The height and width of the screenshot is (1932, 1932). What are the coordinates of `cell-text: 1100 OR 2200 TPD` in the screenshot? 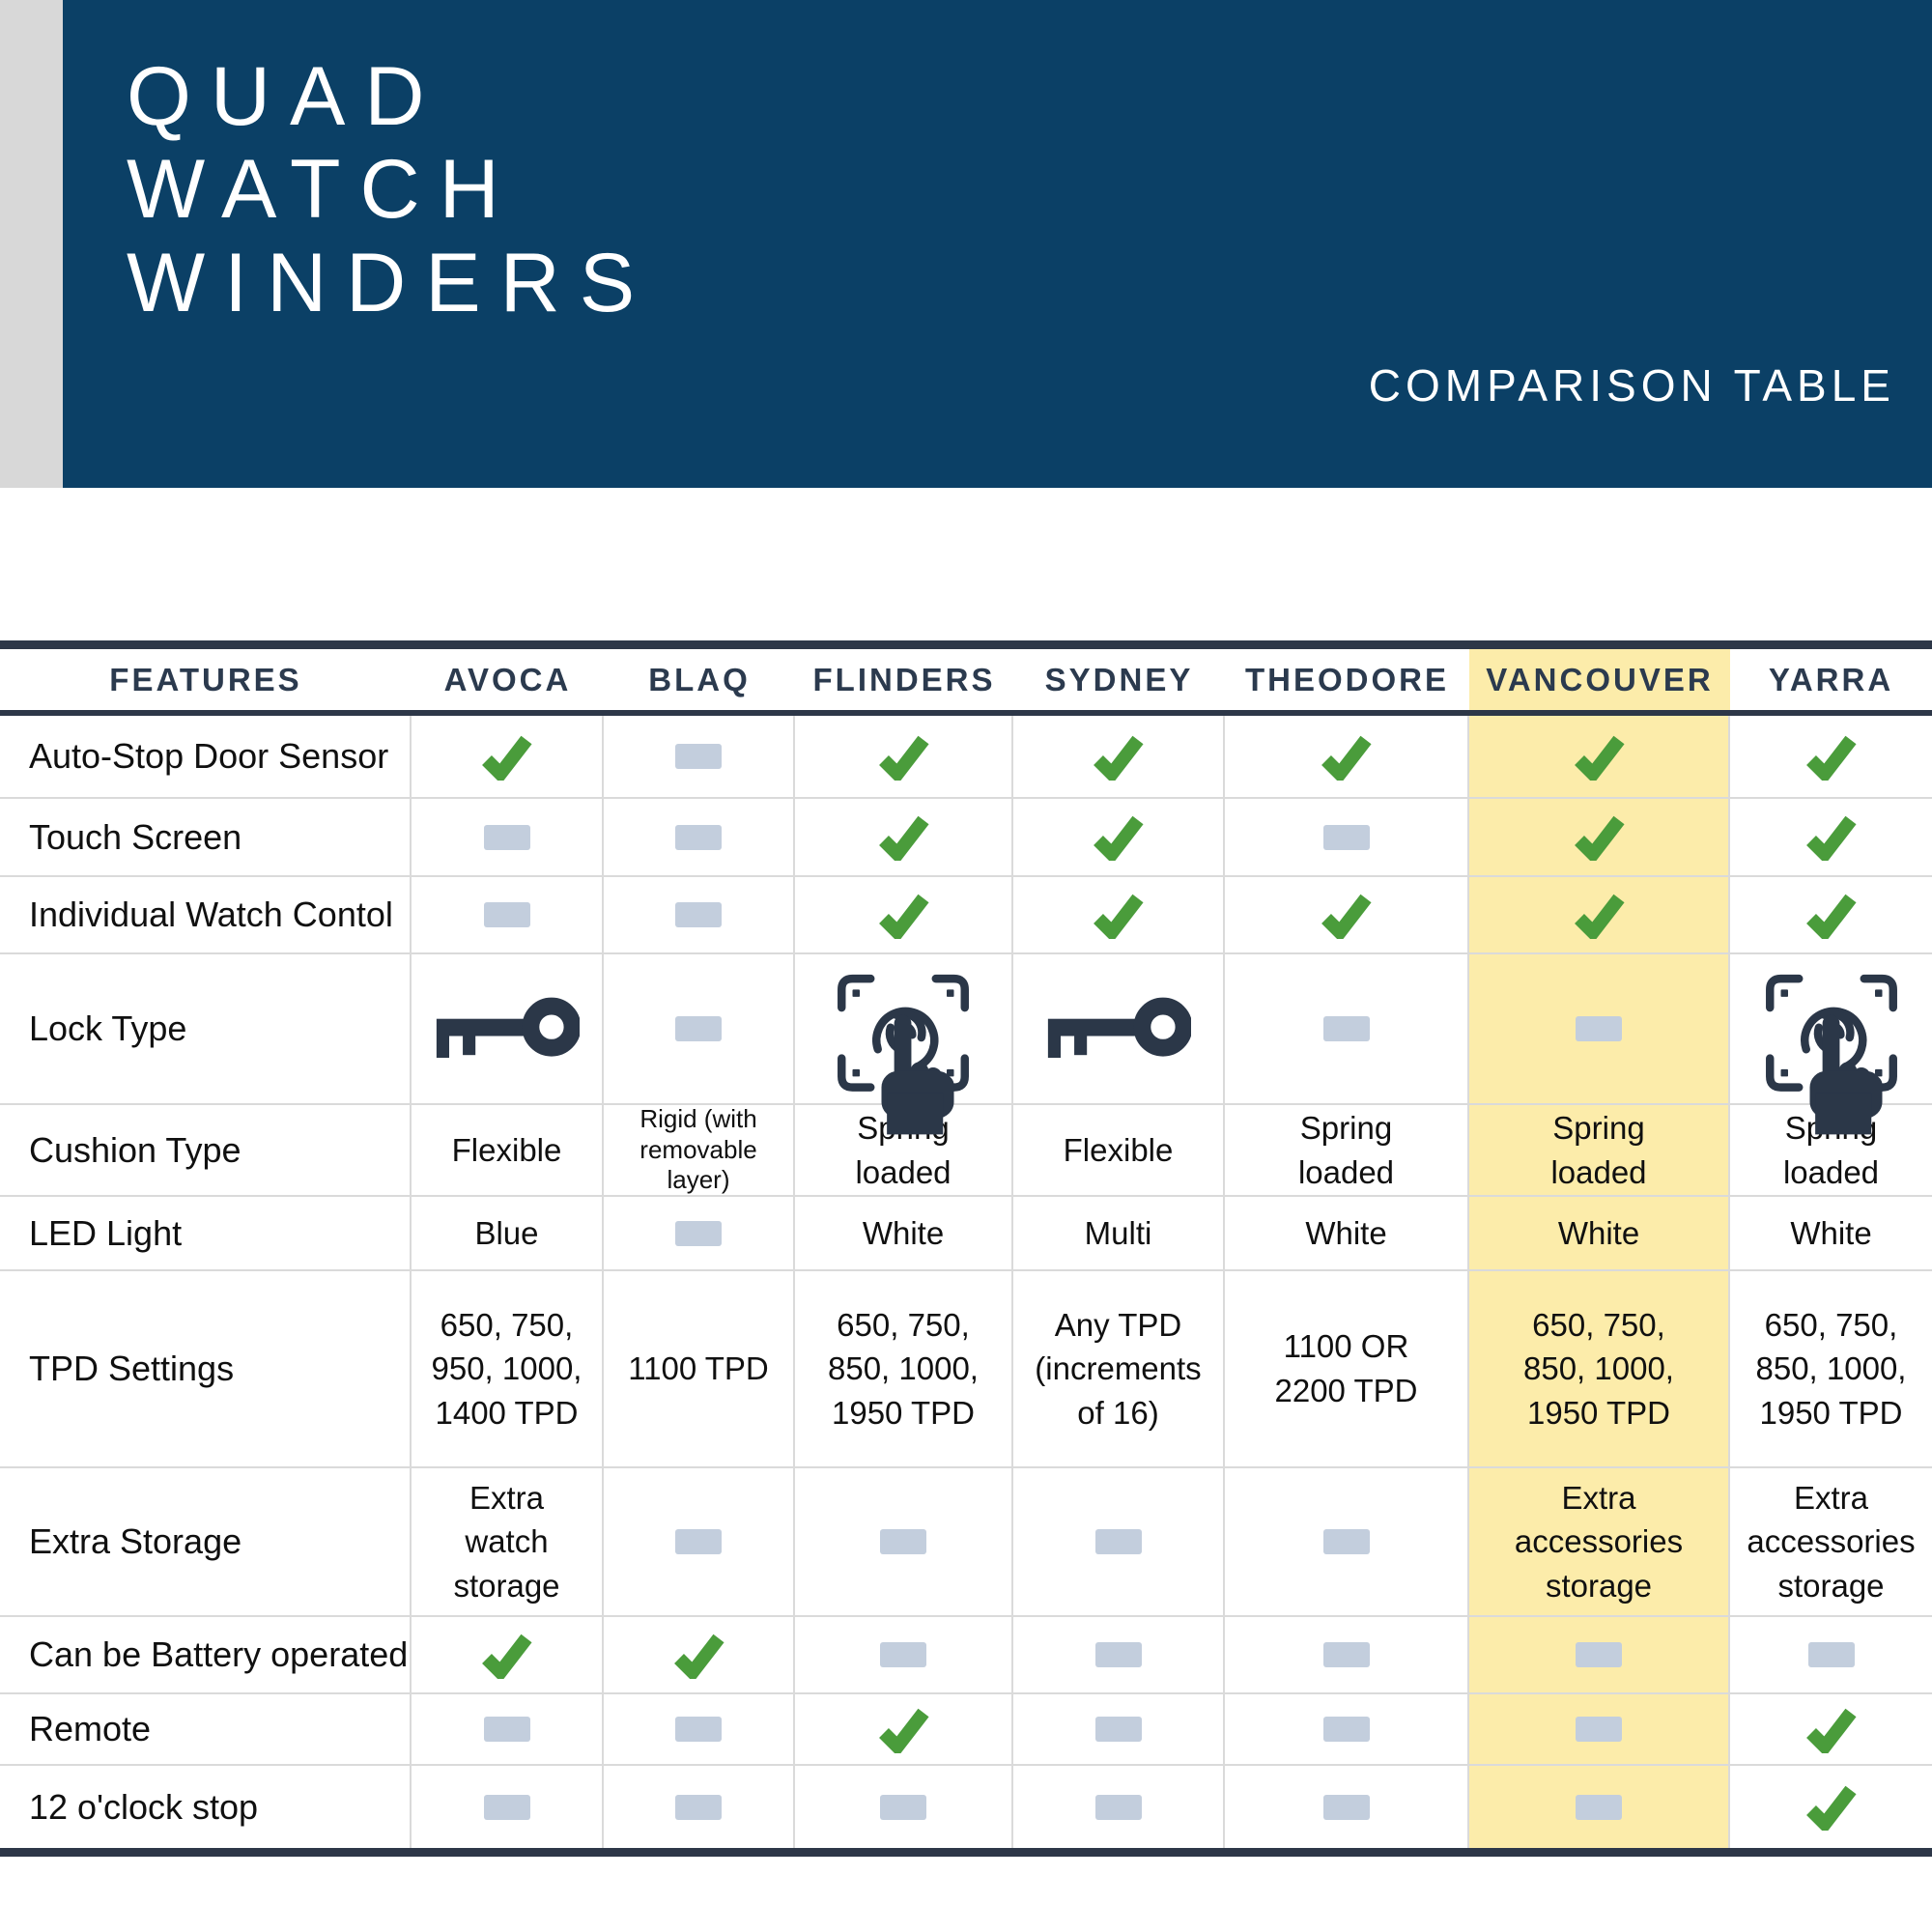 It's located at (1346, 1368).